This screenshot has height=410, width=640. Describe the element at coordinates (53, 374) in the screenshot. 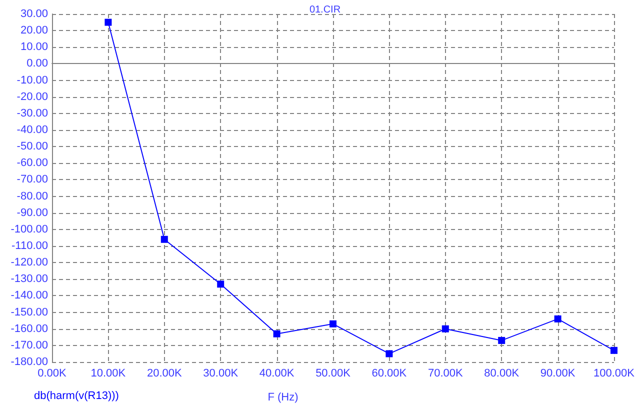

I see `x-tick-label: 0.00K` at that location.